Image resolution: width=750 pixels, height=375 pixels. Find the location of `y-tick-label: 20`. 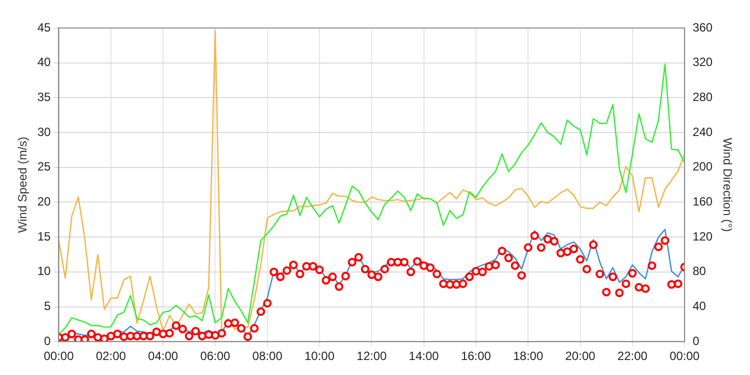

y-tick-label: 20 is located at coordinates (44, 201).